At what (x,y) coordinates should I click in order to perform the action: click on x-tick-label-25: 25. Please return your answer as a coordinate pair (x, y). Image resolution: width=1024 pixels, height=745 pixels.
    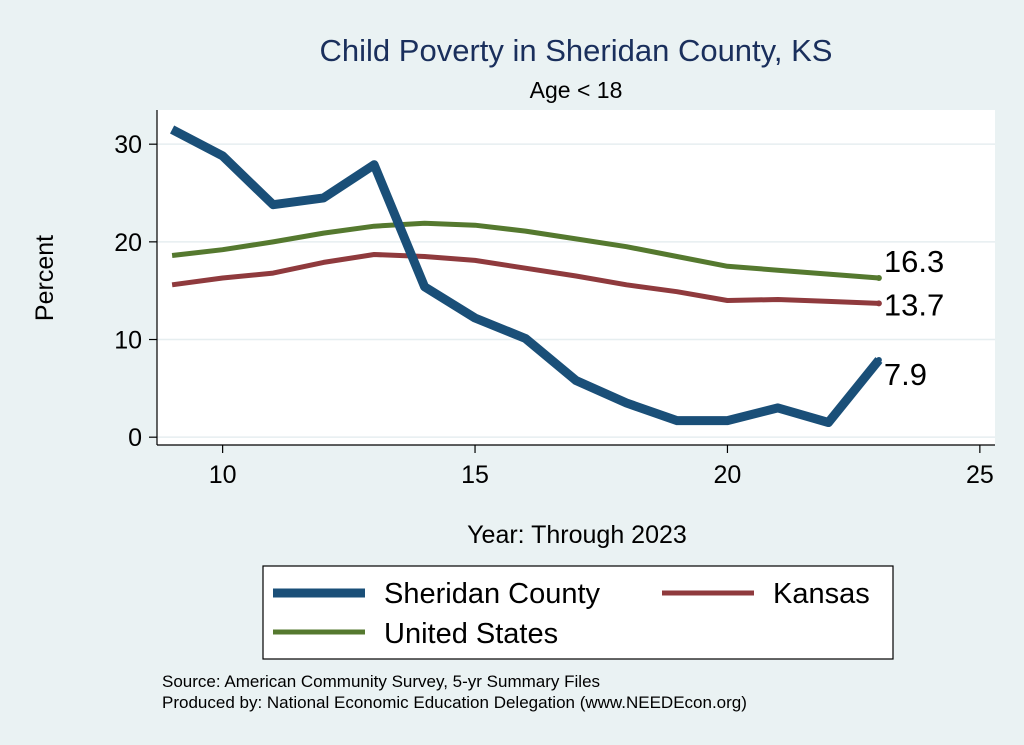
    Looking at the image, I should click on (980, 475).